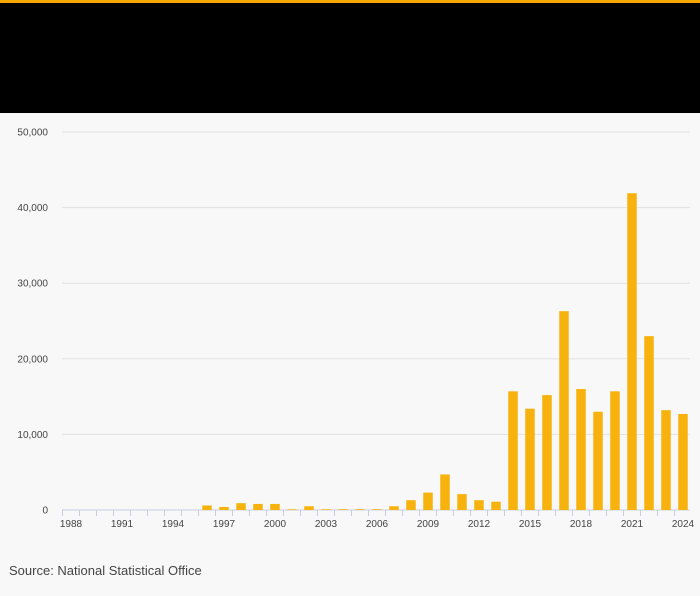 Image resolution: width=700 pixels, height=596 pixels. Describe the element at coordinates (632, 524) in the screenshot. I see `x-tick-label: 2021` at that location.